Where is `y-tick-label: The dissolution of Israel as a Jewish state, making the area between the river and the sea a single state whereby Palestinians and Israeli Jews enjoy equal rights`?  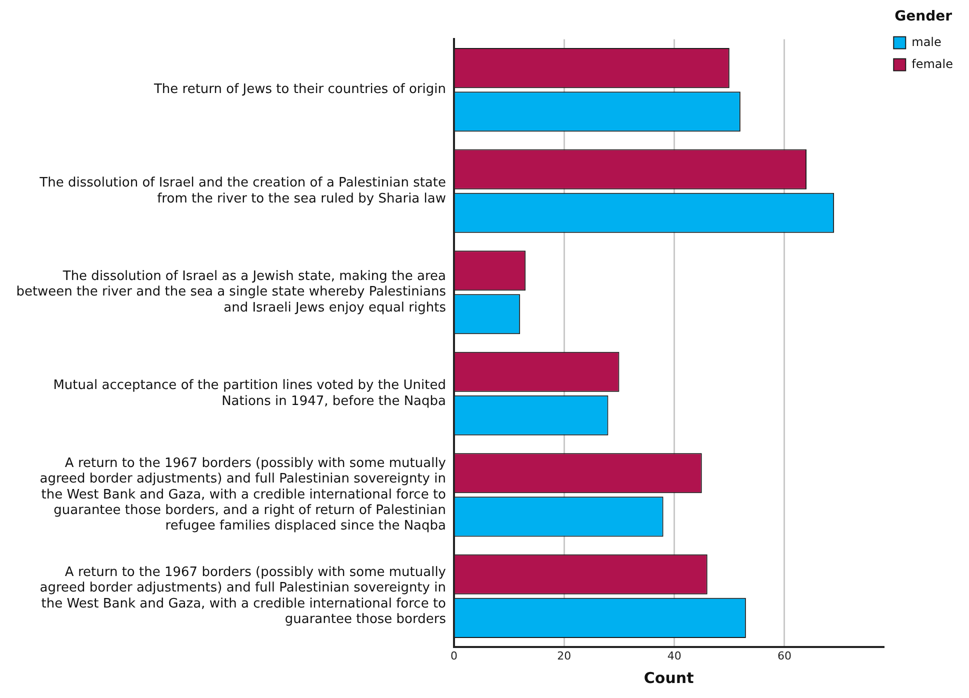
y-tick-label: The dissolution of Israel as a Jewish state, making the area between the river and the sea a single state whereby Palestinians and Israeli Jews enjoy equal rights is located at coordinates (231, 292).